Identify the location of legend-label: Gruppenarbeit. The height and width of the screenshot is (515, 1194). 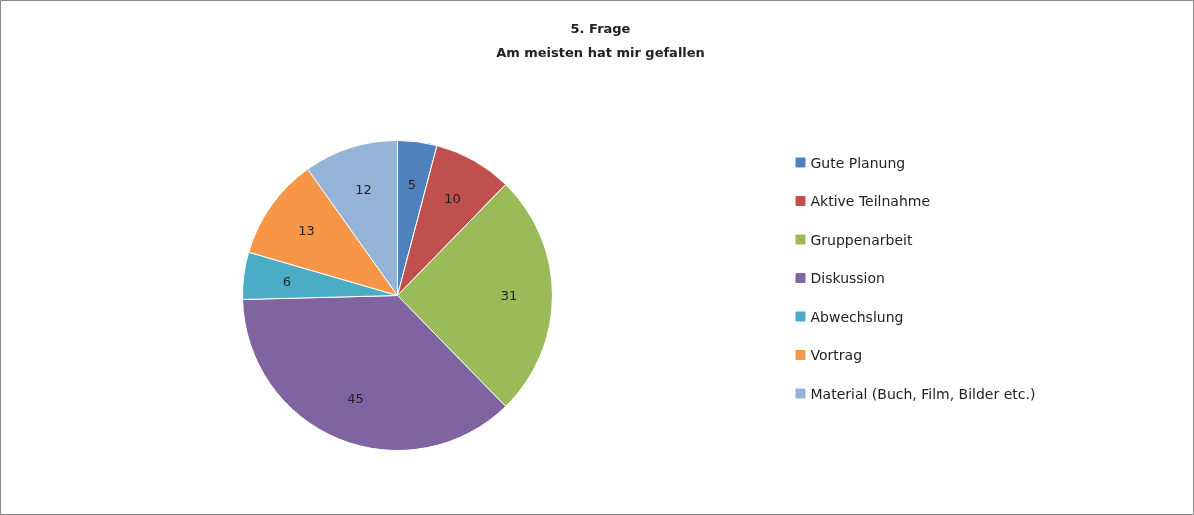
(861, 239).